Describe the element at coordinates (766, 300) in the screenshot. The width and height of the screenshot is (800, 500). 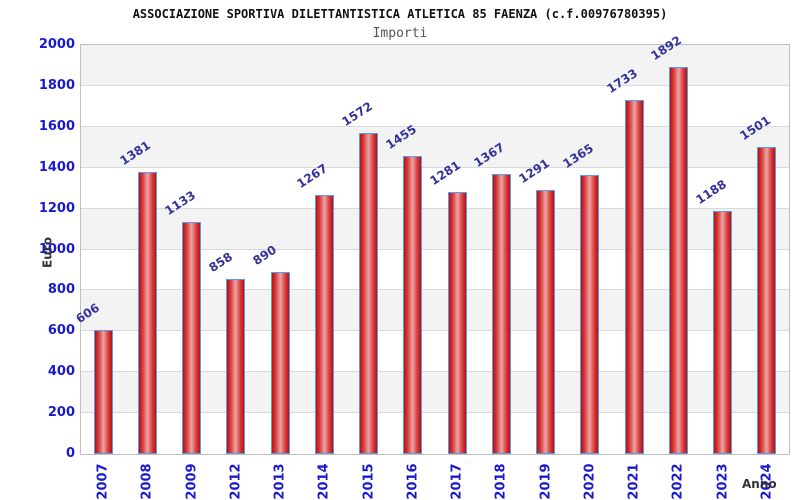
I see `bar-2024` at that location.